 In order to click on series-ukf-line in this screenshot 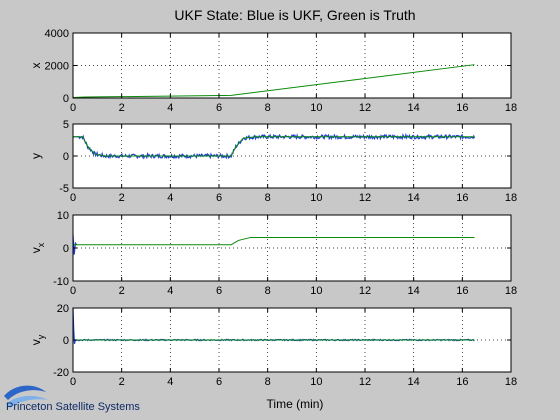, I will do `click(274, 146)`.